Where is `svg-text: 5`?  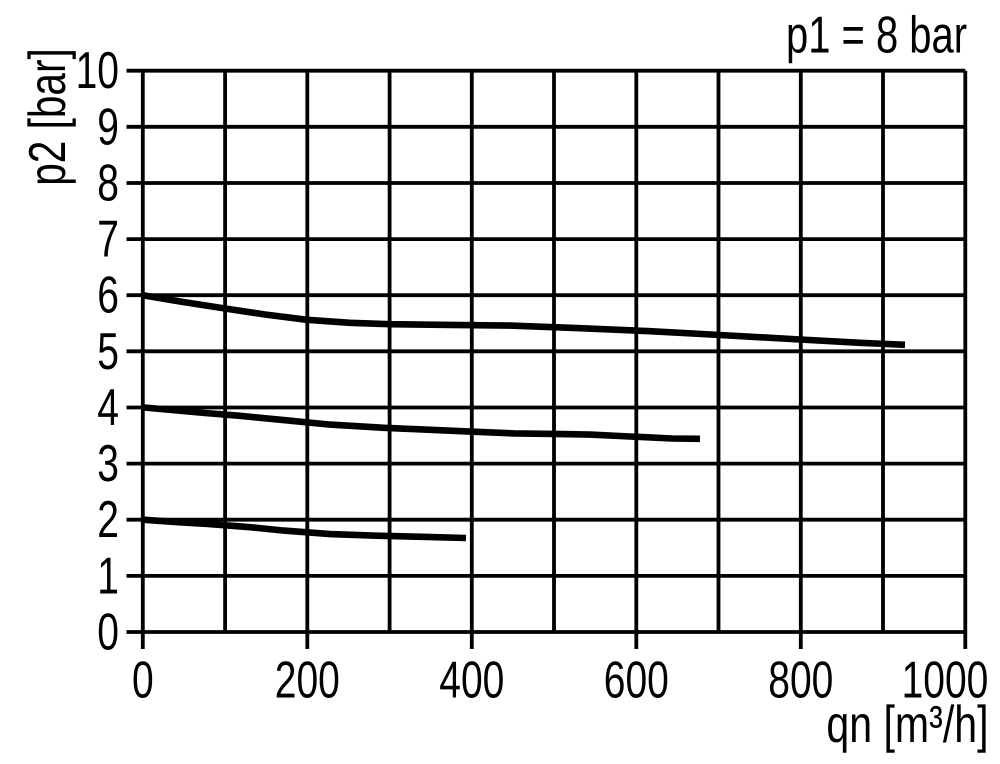
svg-text: 5 is located at coordinates (108, 352).